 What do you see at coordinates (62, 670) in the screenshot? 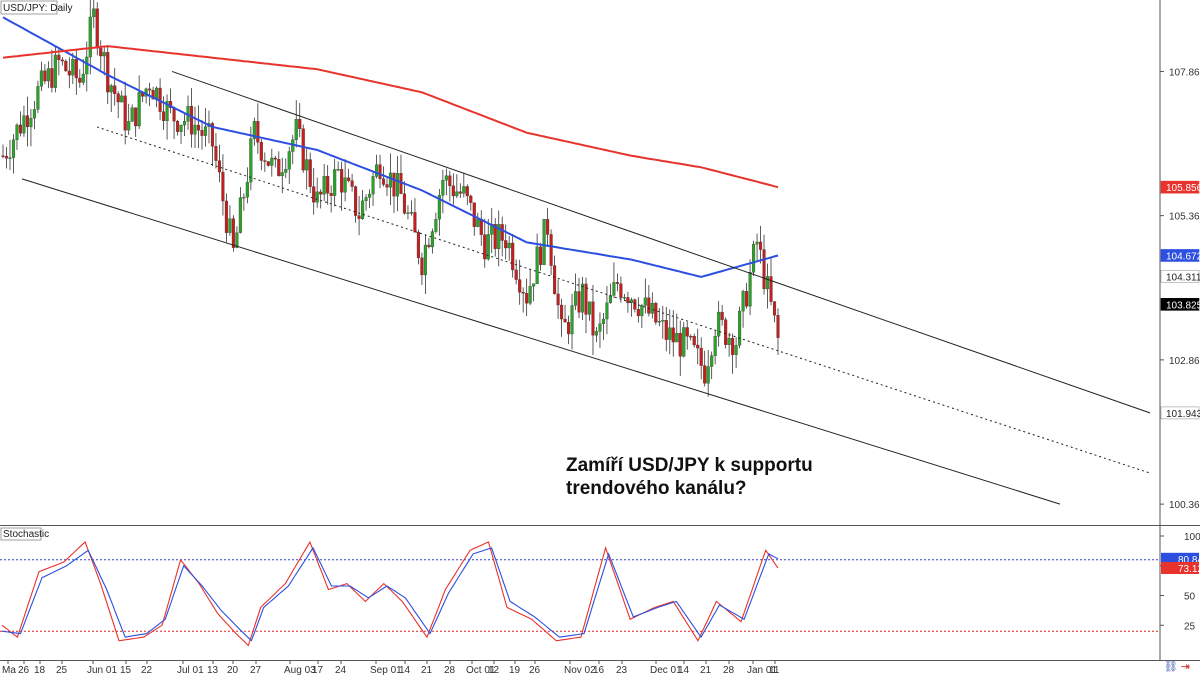
I see `x-tick-label: 25` at bounding box center [62, 670].